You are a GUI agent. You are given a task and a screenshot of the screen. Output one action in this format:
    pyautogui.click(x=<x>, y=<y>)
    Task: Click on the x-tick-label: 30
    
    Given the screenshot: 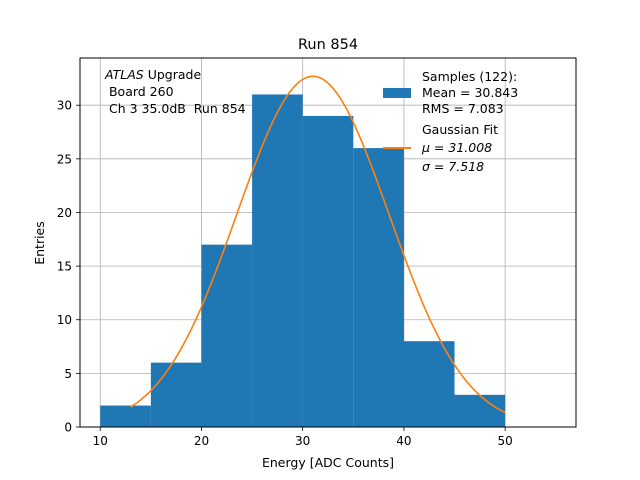 What is the action you would take?
    pyautogui.click(x=302, y=441)
    